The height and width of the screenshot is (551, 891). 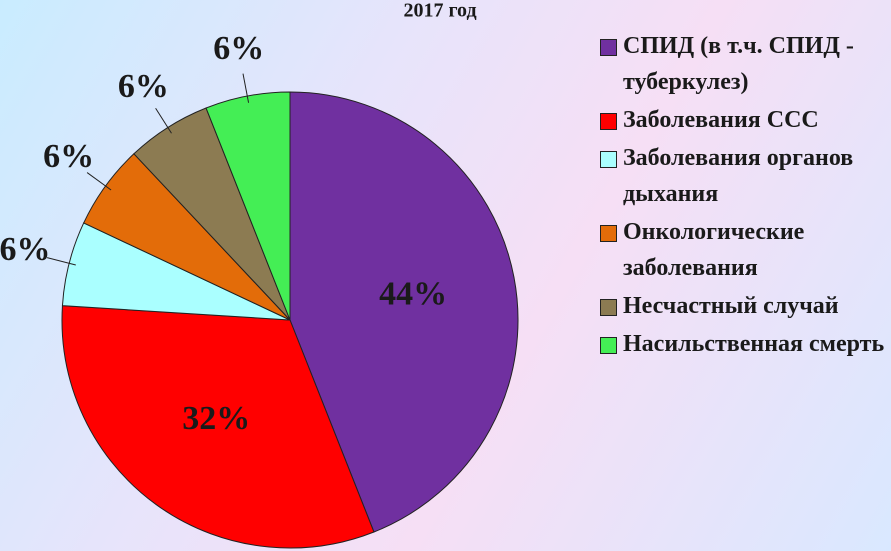 I want to click on legend-item: Несчастный случай, so click(x=745, y=306).